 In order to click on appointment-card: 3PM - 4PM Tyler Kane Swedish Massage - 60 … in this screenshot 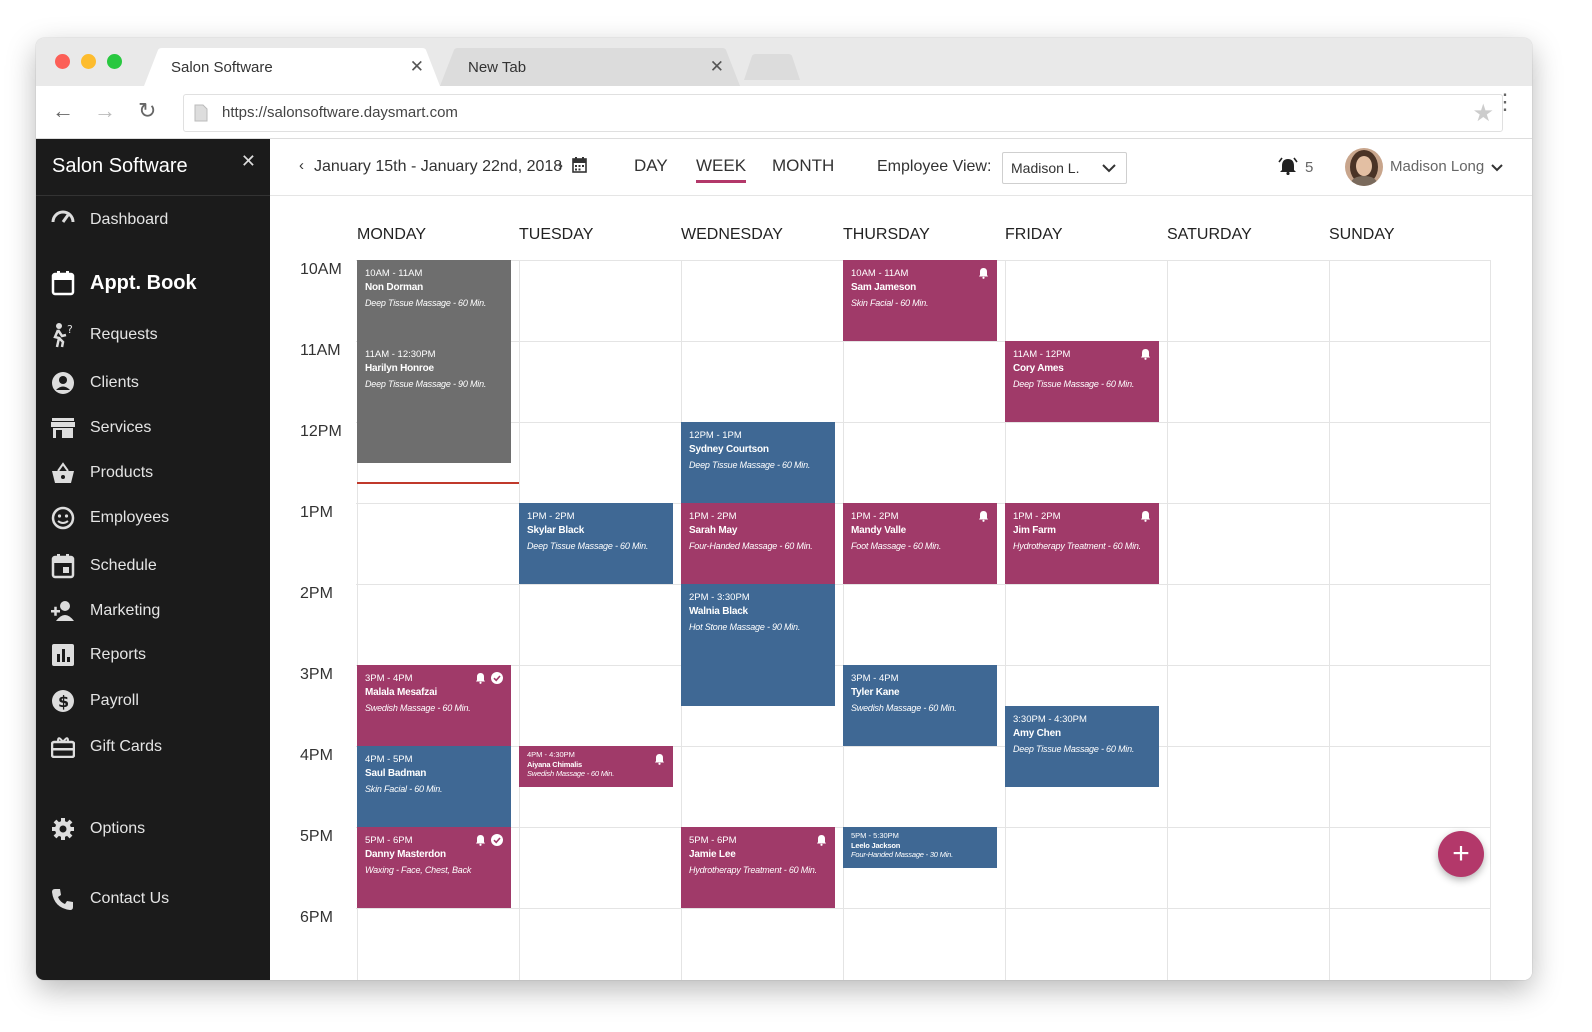, I will do `click(920, 705)`.